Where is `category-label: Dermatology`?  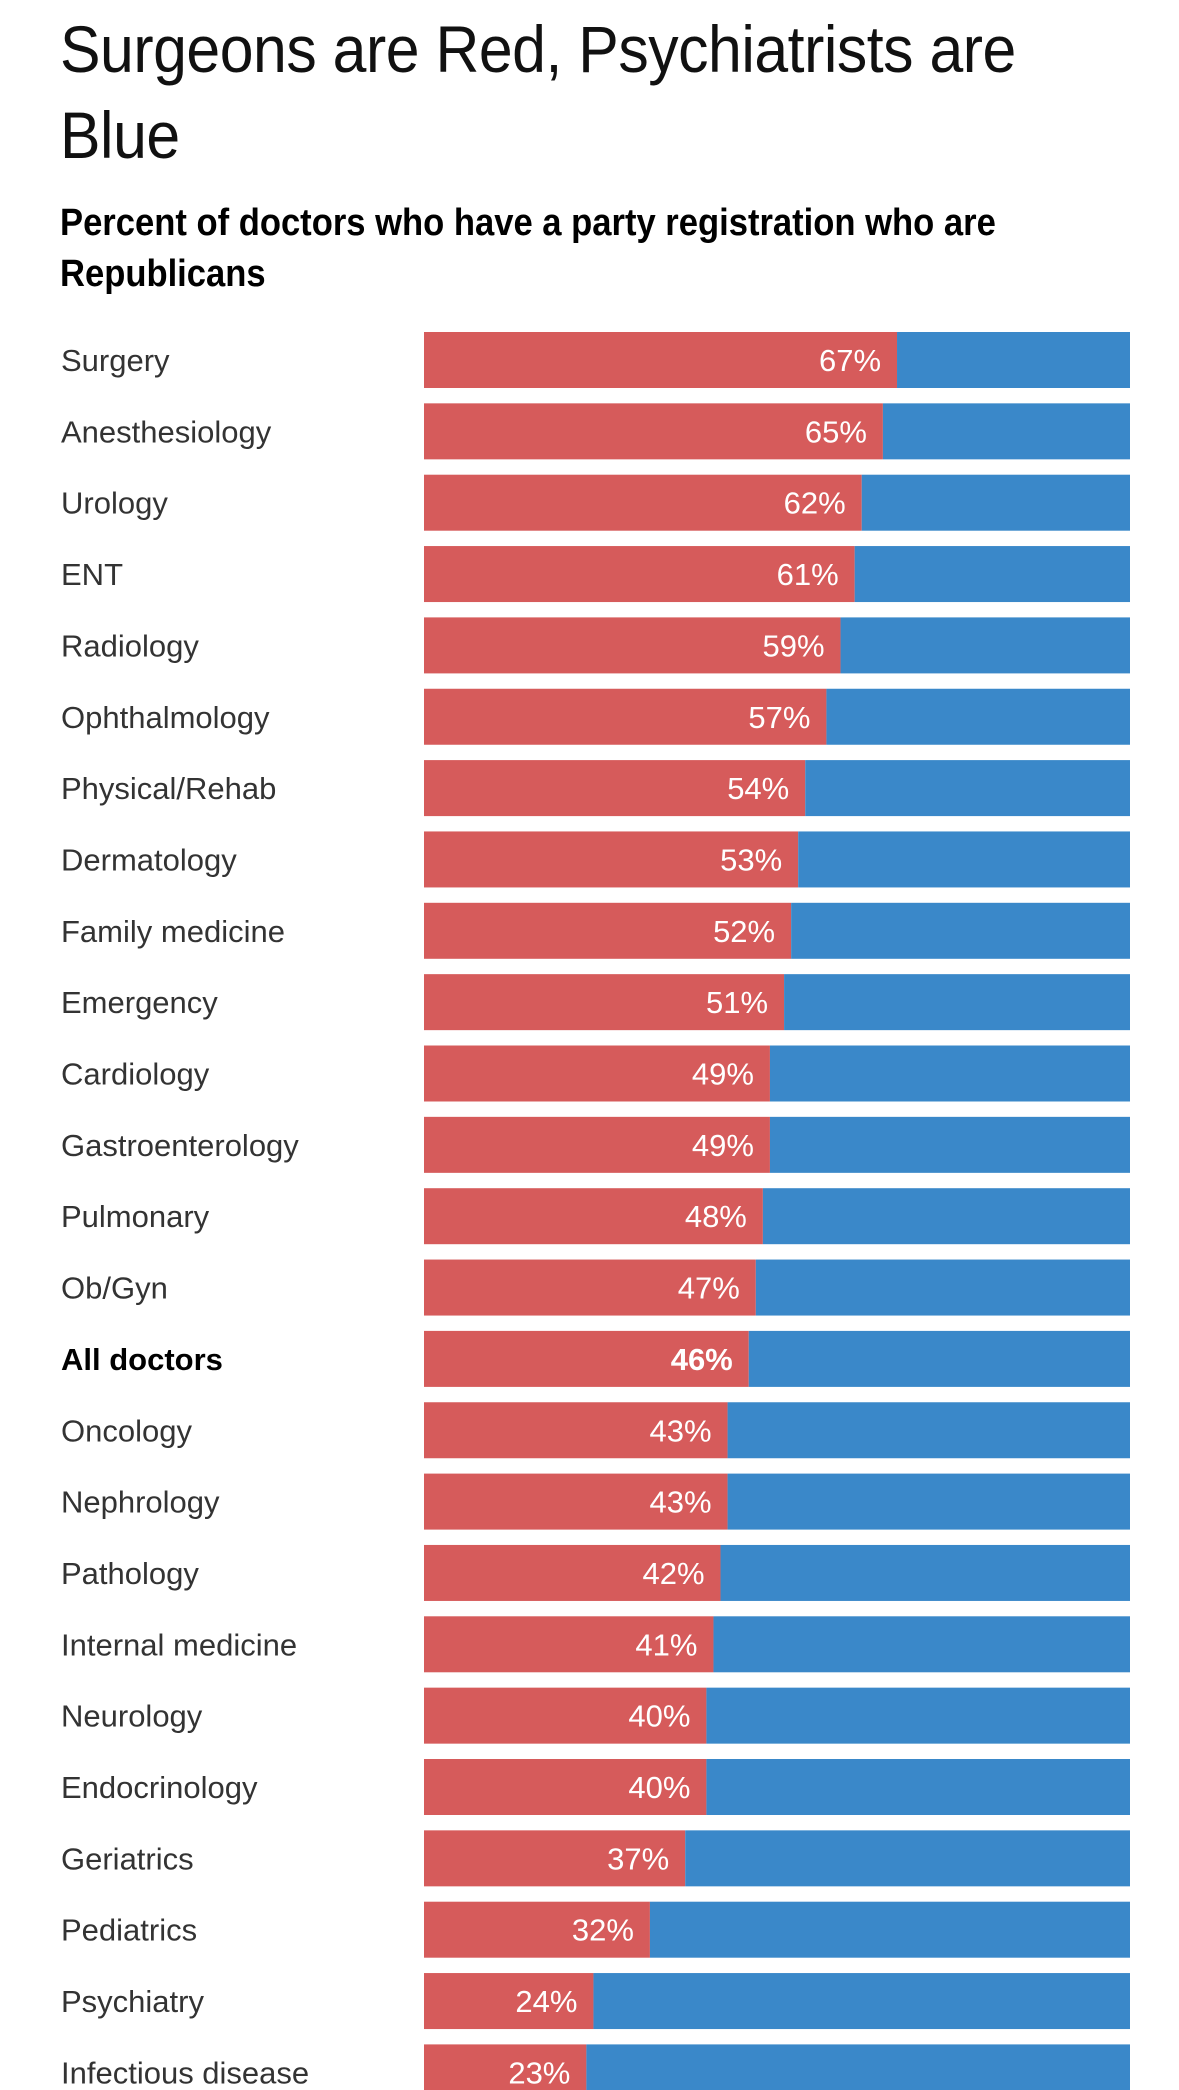 category-label: Dermatology is located at coordinates (149, 859).